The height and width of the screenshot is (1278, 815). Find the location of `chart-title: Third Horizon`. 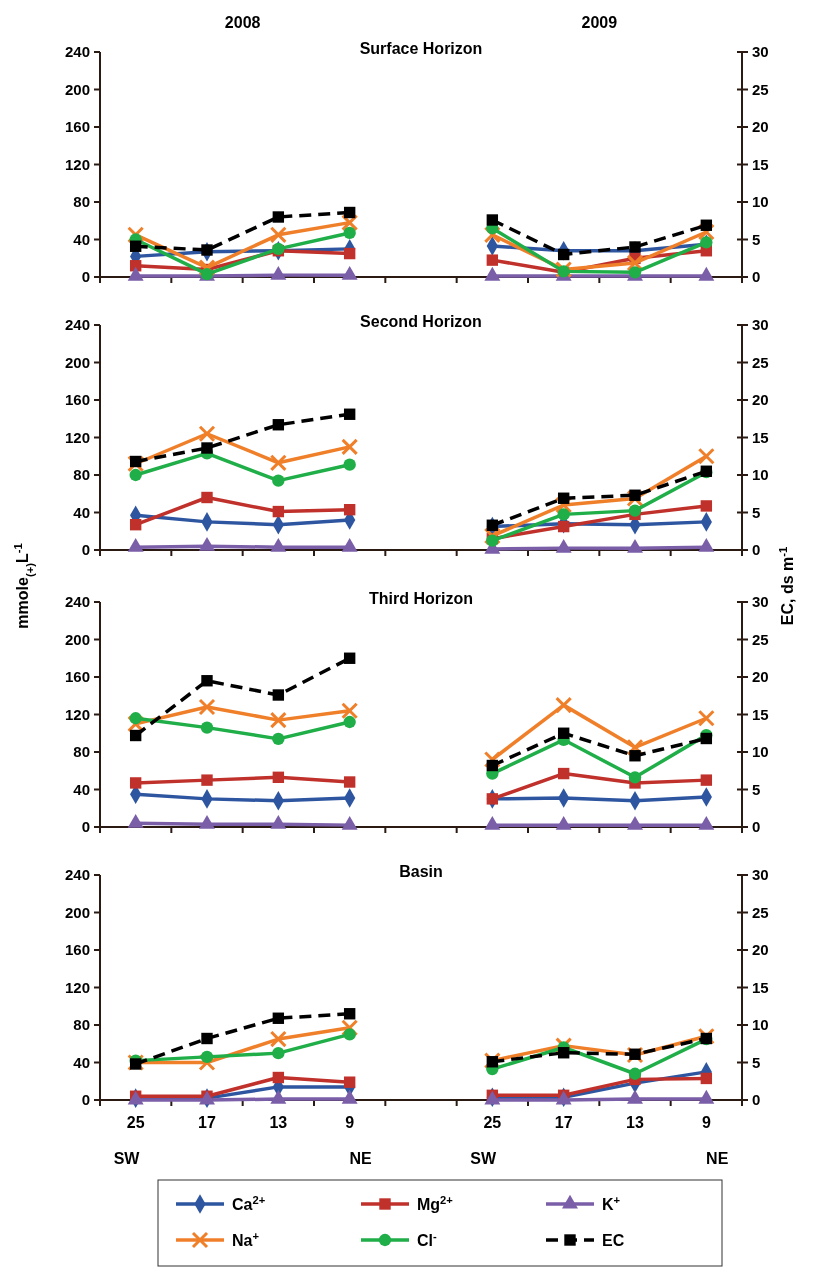

chart-title: Third Horizon is located at coordinates (421, 598).